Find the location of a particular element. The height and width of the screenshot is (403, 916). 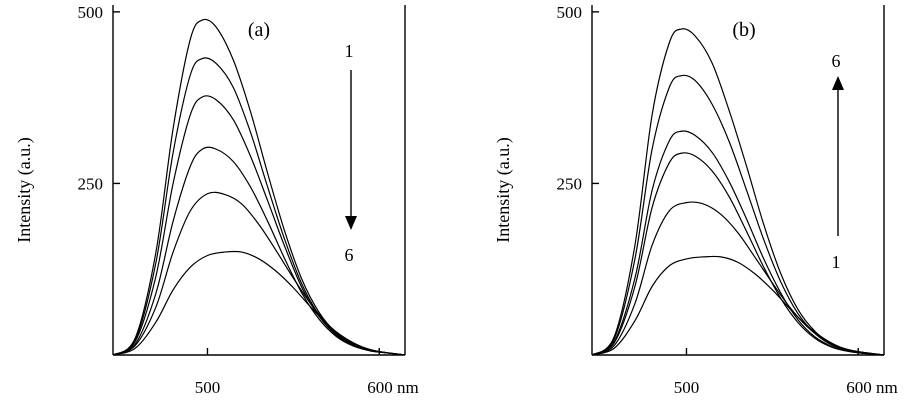

panel-label: (a) is located at coordinates (259, 30).